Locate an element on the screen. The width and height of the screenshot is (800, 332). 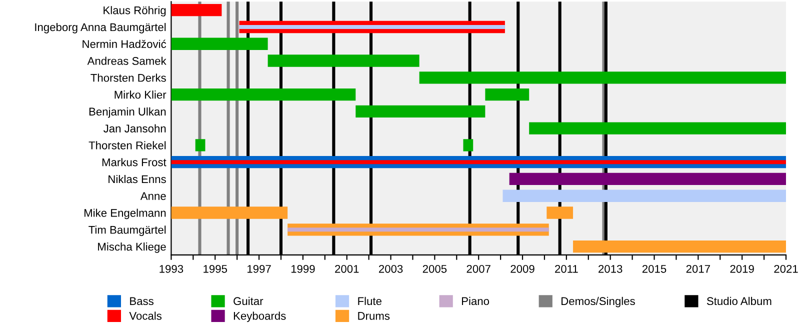
x-tick-label: 2005 is located at coordinates (434, 268).